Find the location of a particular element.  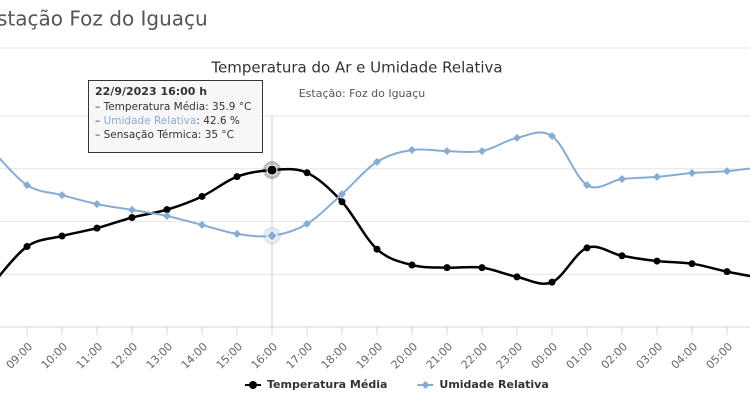

legend-label: Umidade Relativa is located at coordinates (493, 384).